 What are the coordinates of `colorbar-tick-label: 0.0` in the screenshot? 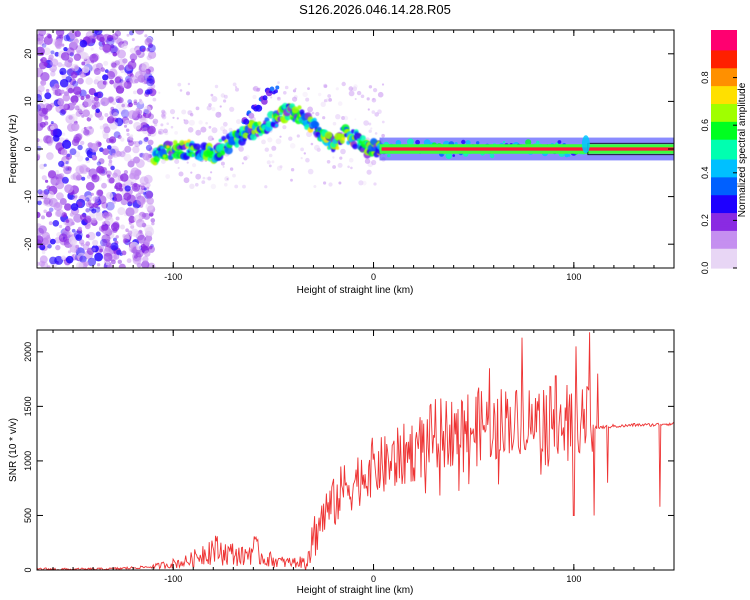 It's located at (705, 268).